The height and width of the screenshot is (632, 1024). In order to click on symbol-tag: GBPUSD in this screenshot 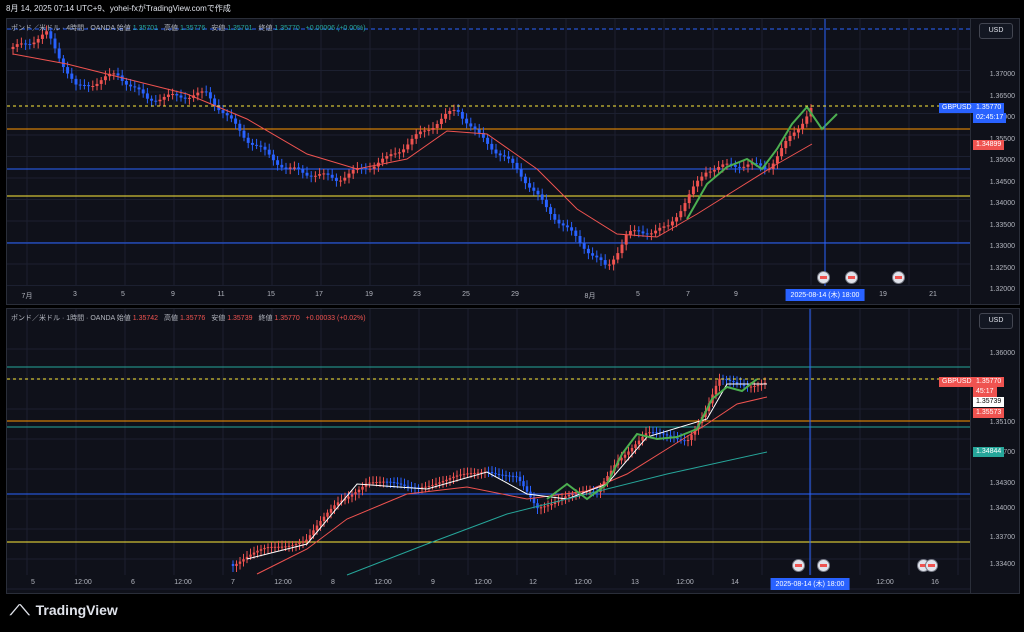, I will do `click(957, 108)`.